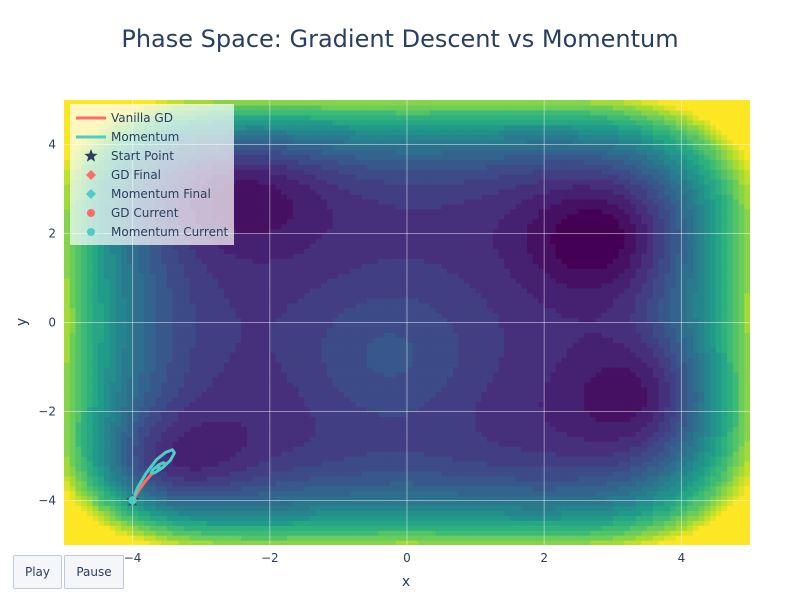 The image size is (800, 600). Describe the element at coordinates (52, 323) in the screenshot. I see `y-tick-label: 0` at that location.